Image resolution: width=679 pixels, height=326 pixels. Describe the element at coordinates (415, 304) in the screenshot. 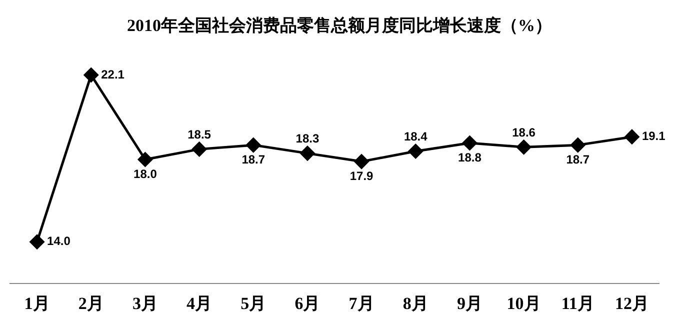

I see `x-tick-label: 8月` at that location.